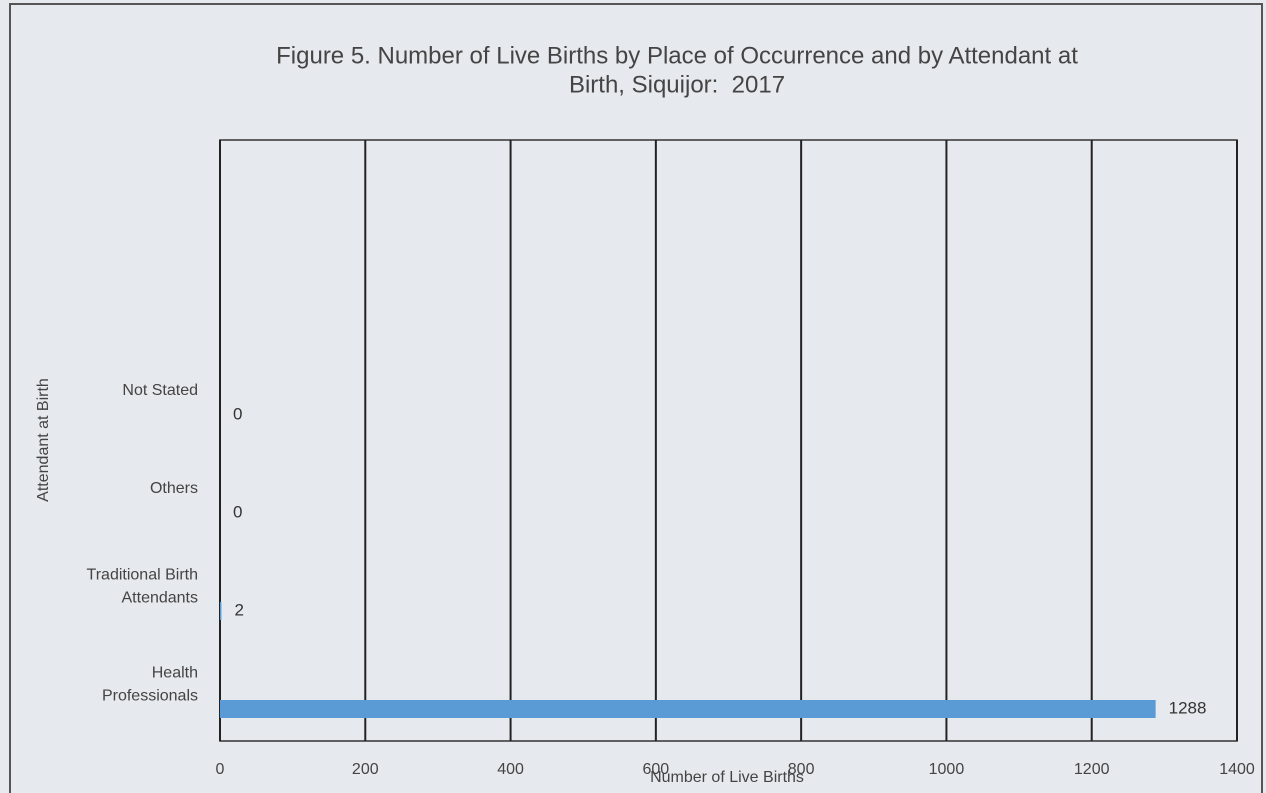 This screenshot has width=1266, height=793. I want to click on data-label: 1288, so click(1188, 707).